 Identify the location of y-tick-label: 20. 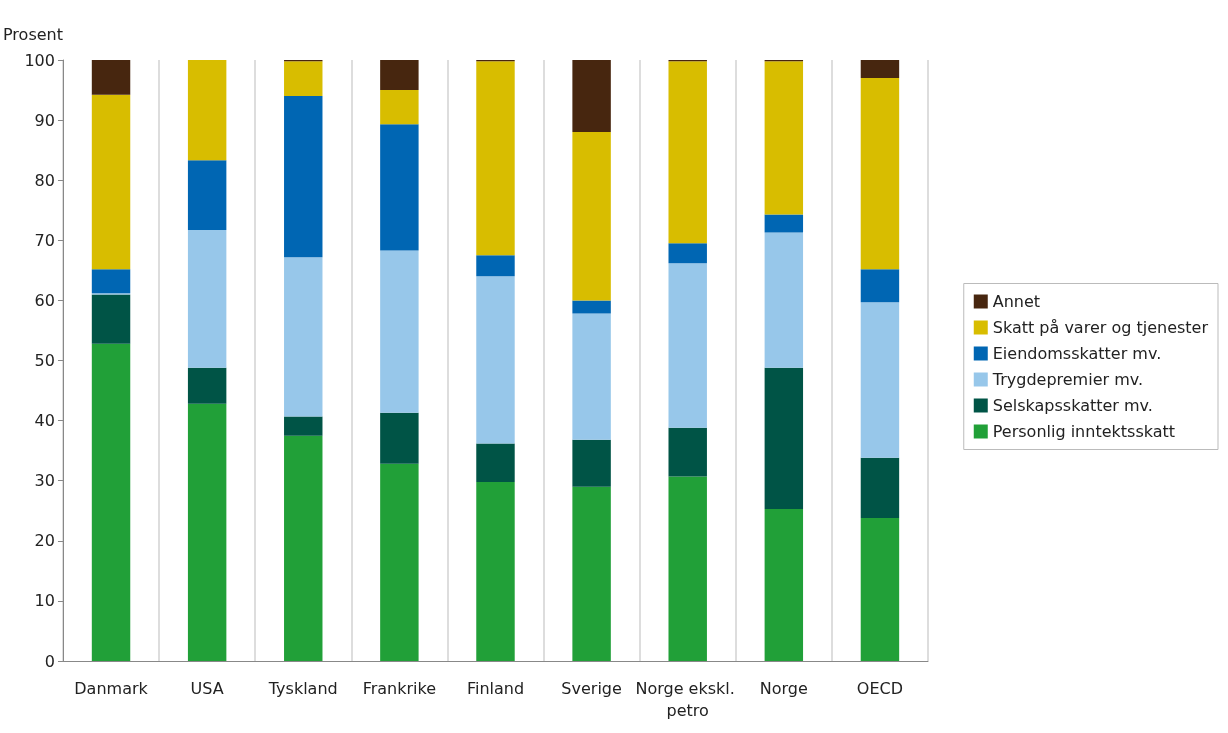
(44, 541).